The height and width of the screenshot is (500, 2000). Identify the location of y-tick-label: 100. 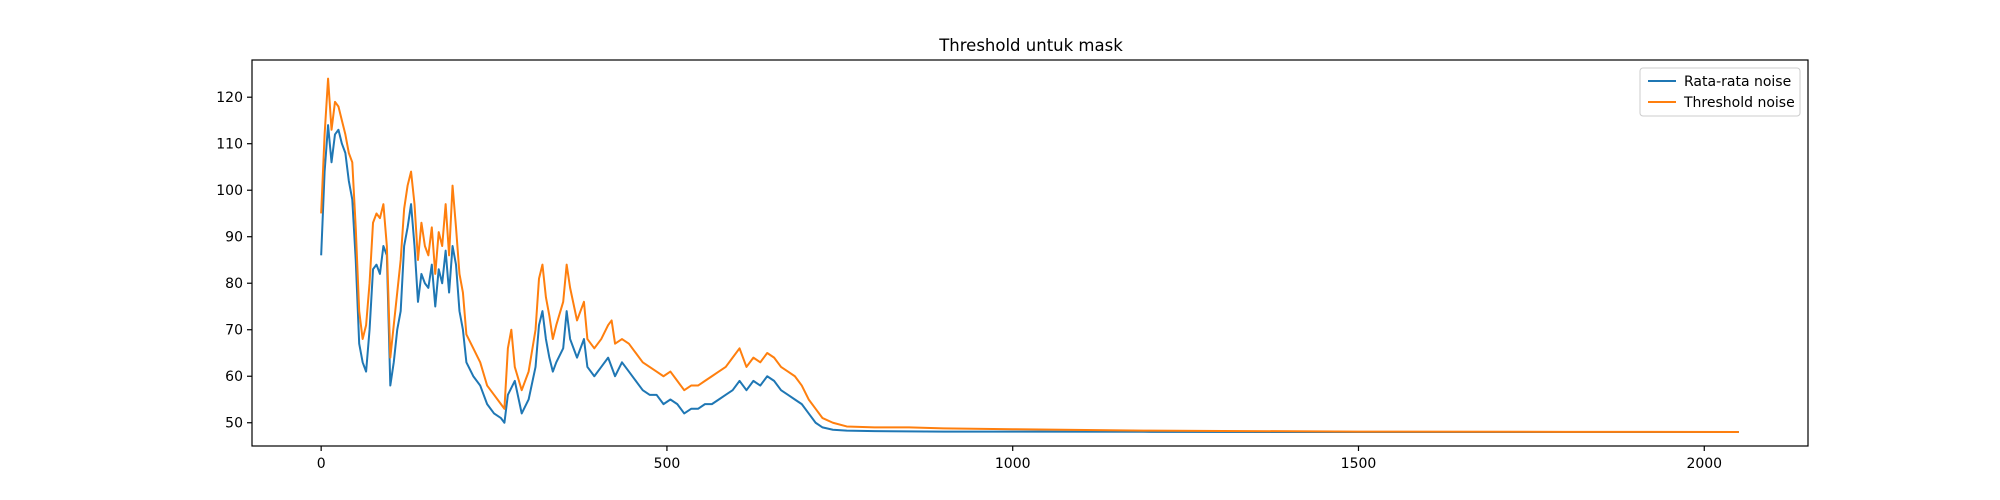
(229, 191).